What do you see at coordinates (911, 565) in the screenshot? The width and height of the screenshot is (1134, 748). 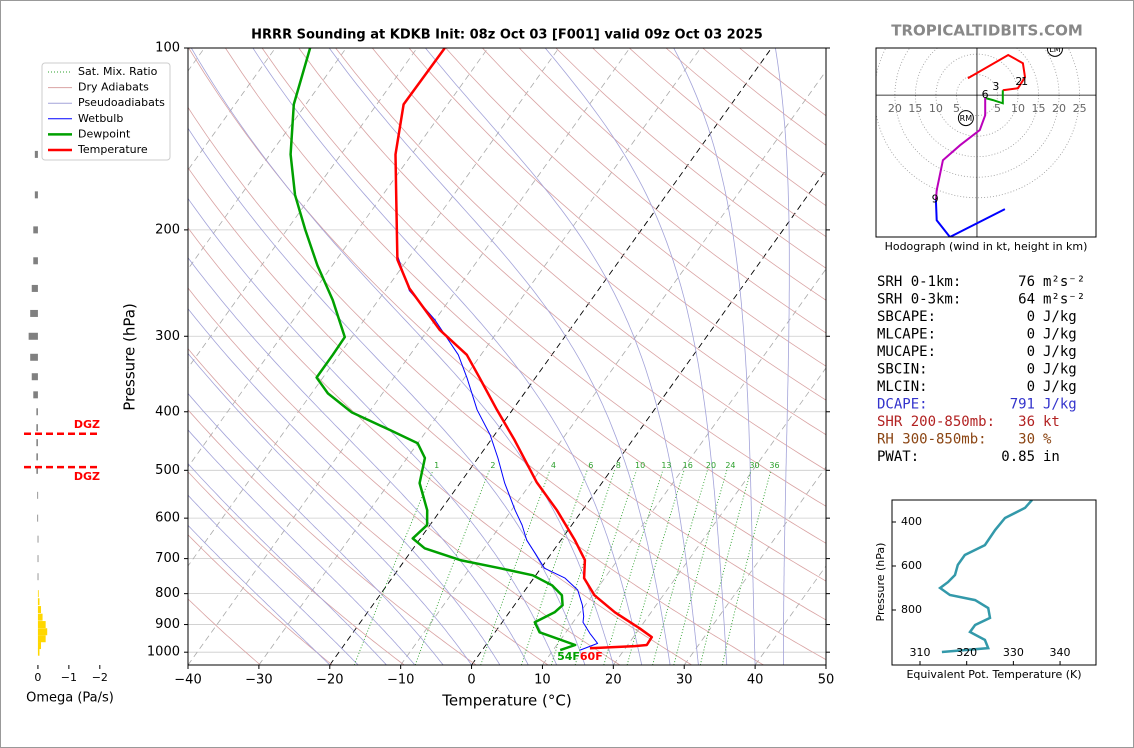 I see `y-tick-label: 600` at bounding box center [911, 565].